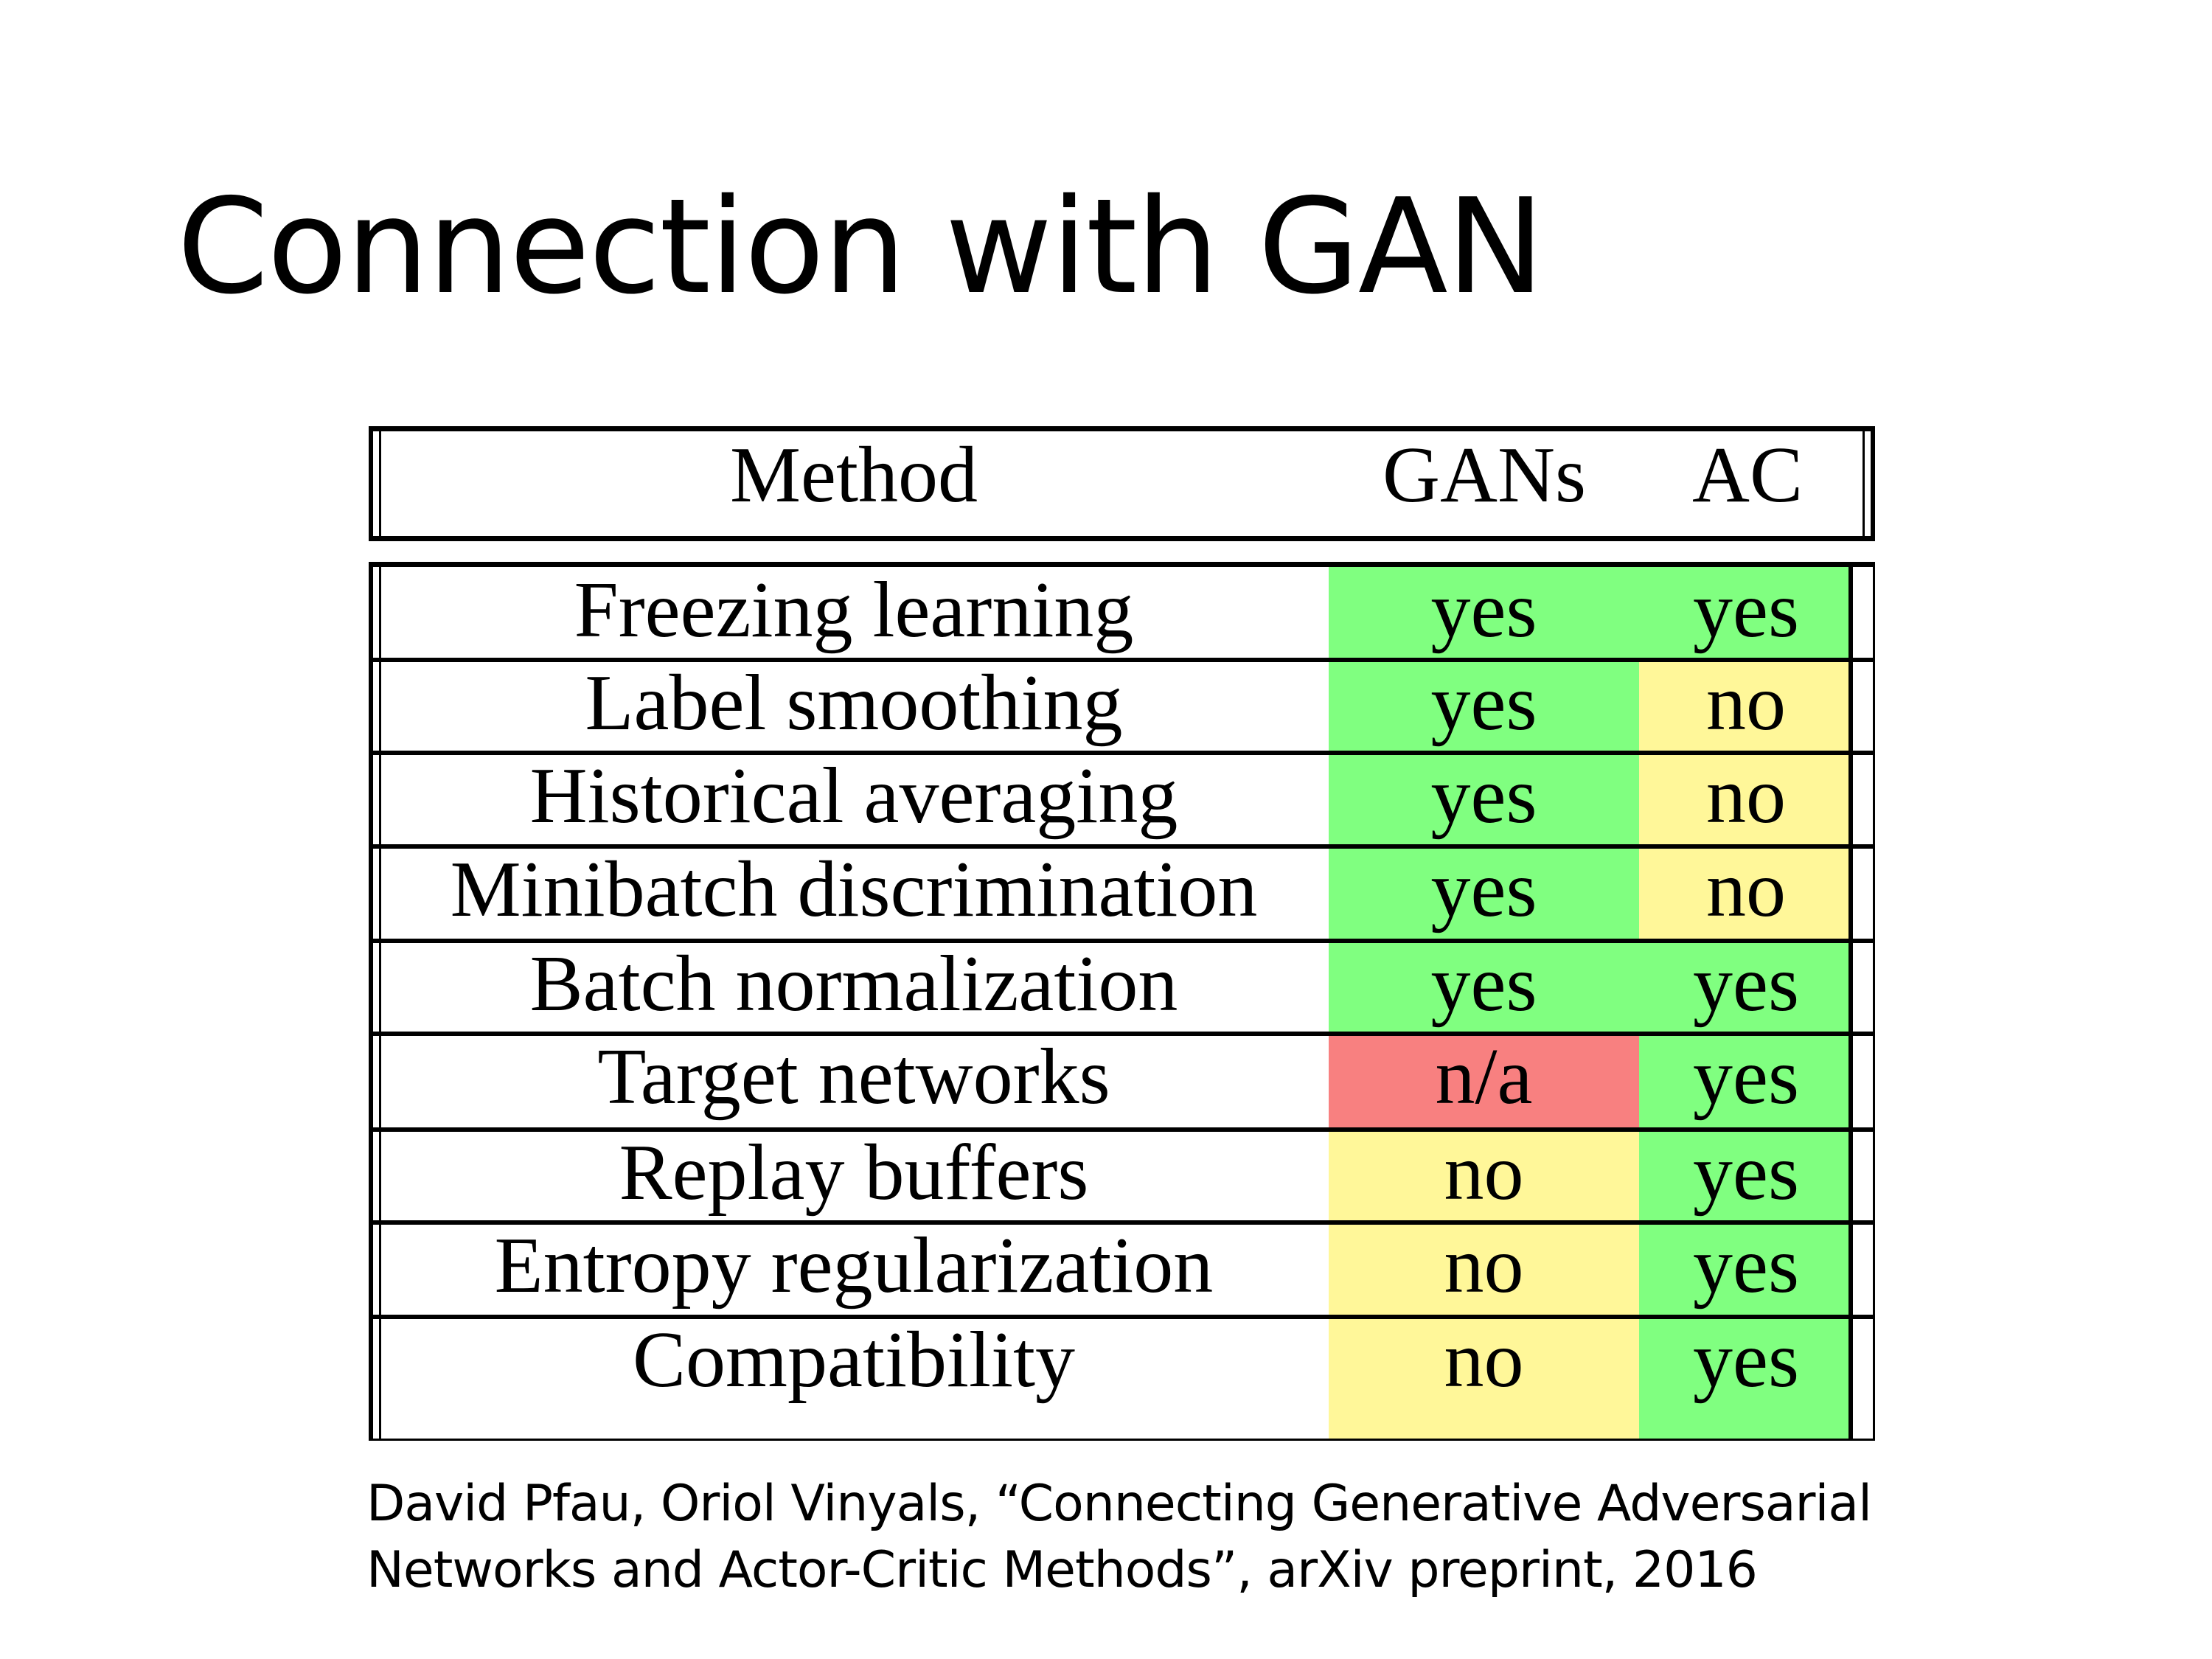 The width and height of the screenshot is (2212, 1659). Describe the element at coordinates (854, 1173) in the screenshot. I see `method-cell: Replay buffers` at that location.